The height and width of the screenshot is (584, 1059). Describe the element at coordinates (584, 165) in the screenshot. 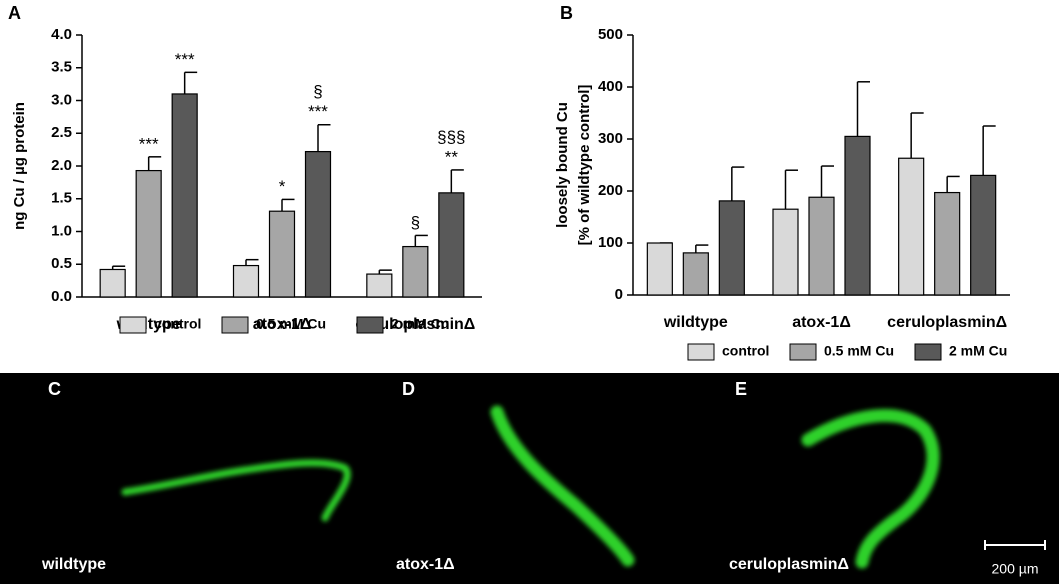

I see `y-axis-label: [% of wildtype control]` at that location.